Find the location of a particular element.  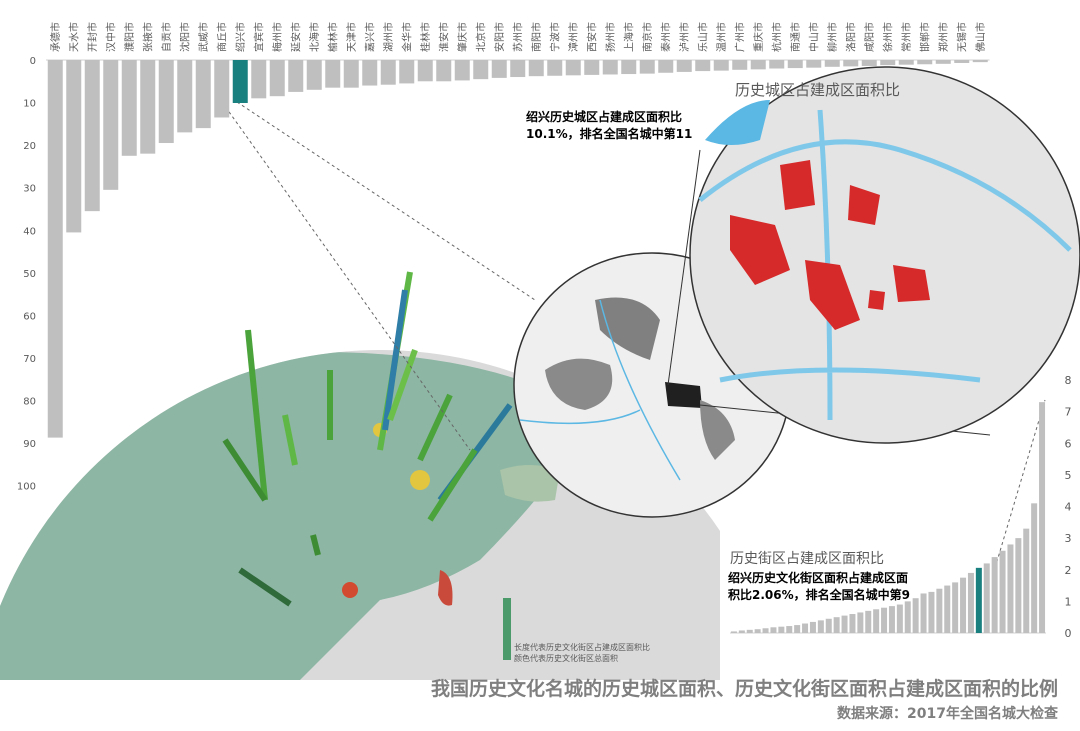

x-tick-label: 承德市 is located at coordinates (55, 37).